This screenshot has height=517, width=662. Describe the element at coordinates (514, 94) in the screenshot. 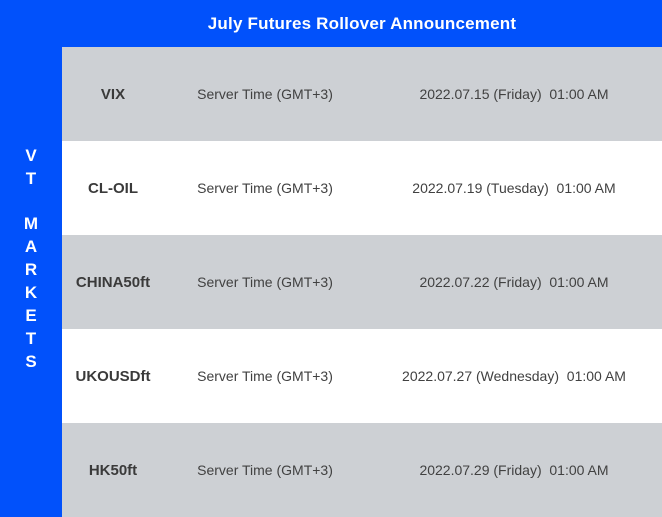

I see `rollover-date-cell: 2022.07.15 (Friday) 01:00 AM` at that location.